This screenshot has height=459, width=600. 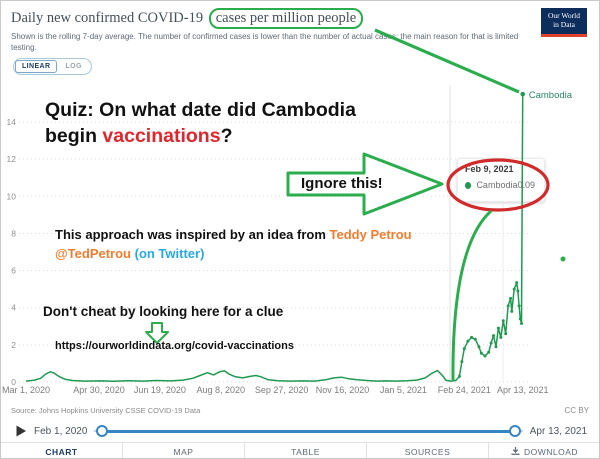 I want to click on y-tick-label: 14, so click(x=12, y=122).